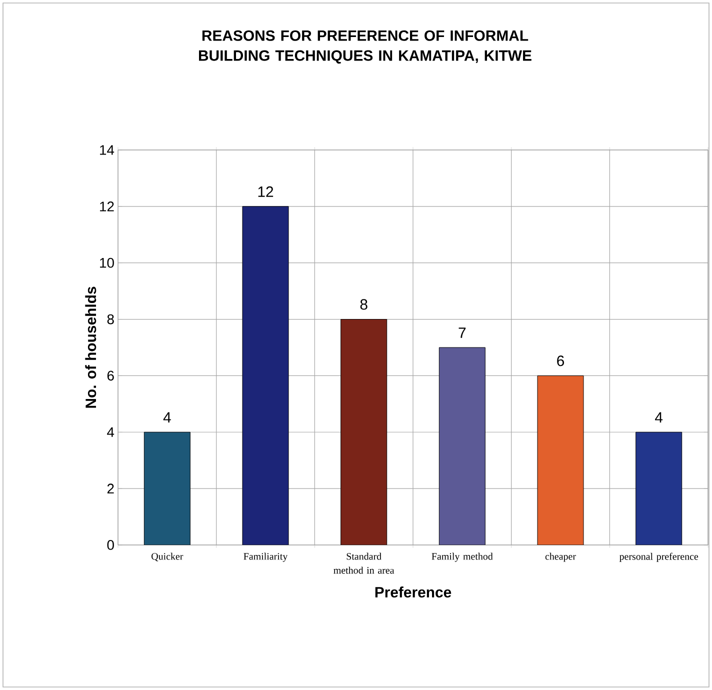  Describe the element at coordinates (168, 557) in the screenshot. I see `x-tick-label: Quicker` at that location.